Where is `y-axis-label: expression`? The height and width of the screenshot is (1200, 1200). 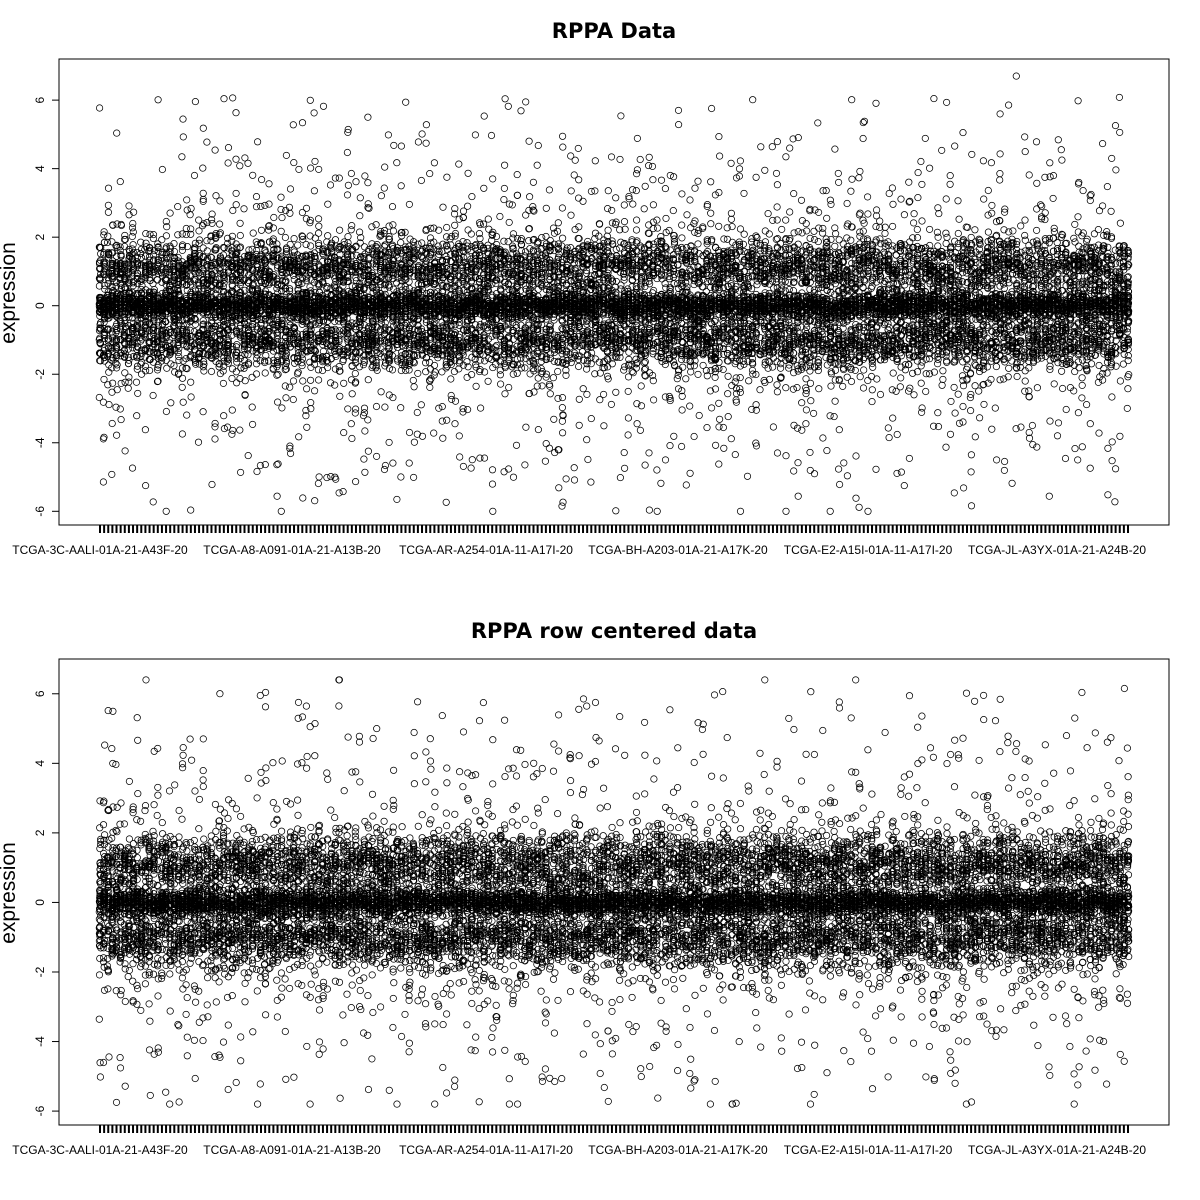 y-axis-label: expression is located at coordinates (10, 293).